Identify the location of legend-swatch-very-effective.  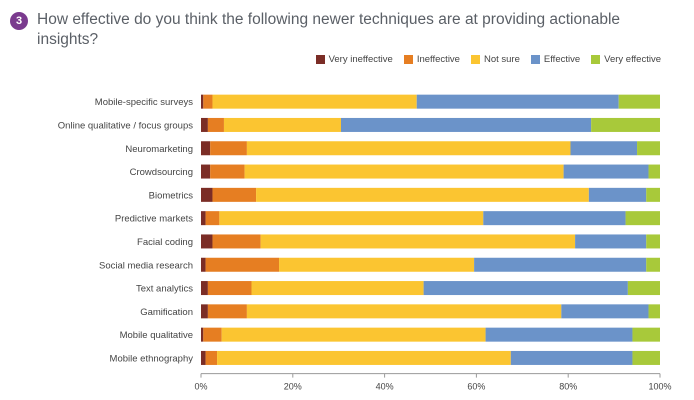
(596, 59).